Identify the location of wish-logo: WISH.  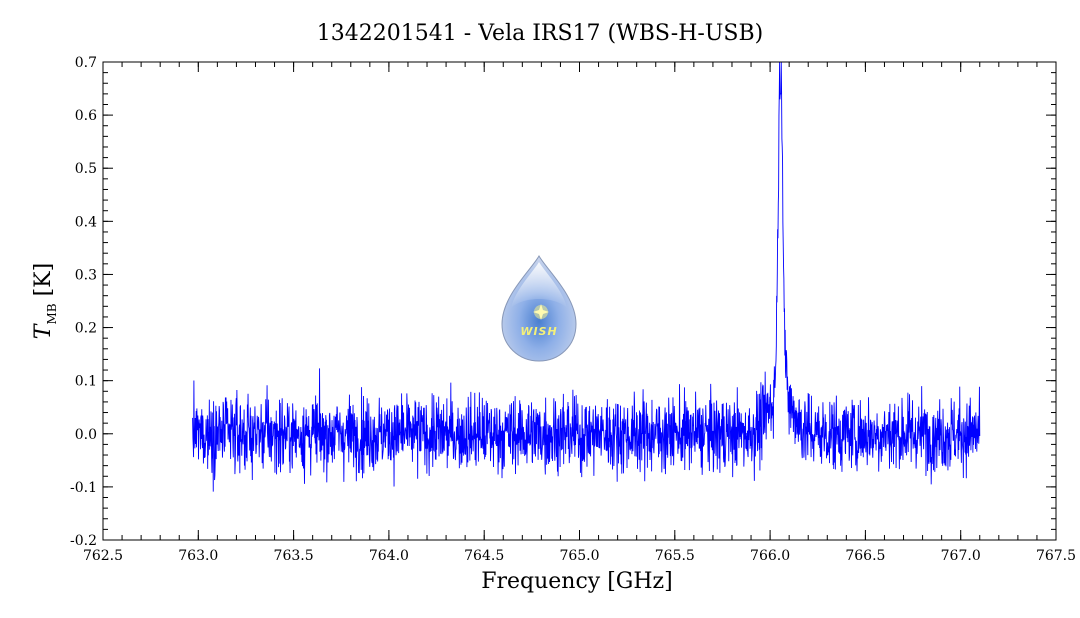
(539, 308).